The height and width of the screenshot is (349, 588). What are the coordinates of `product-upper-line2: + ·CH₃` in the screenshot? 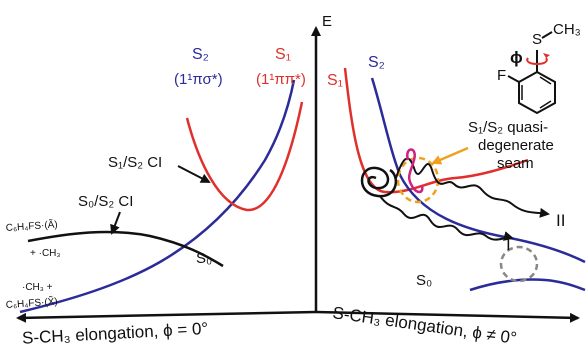 It's located at (45, 253).